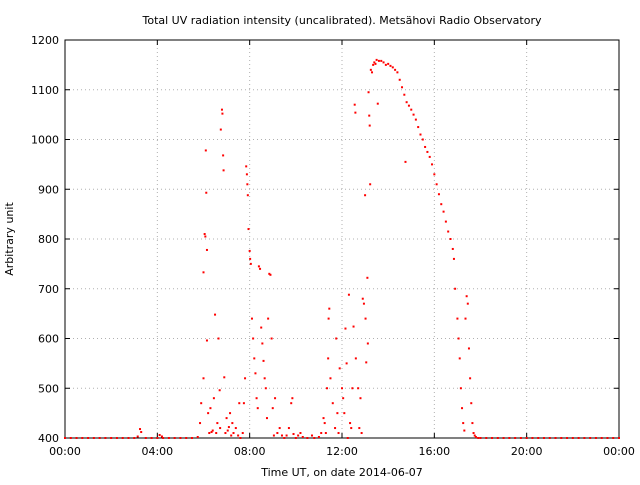 This screenshot has width=640, height=485. Describe the element at coordinates (341, 472) in the screenshot. I see `x-axis-label: Time UT, on date 2014-06-07` at that location.